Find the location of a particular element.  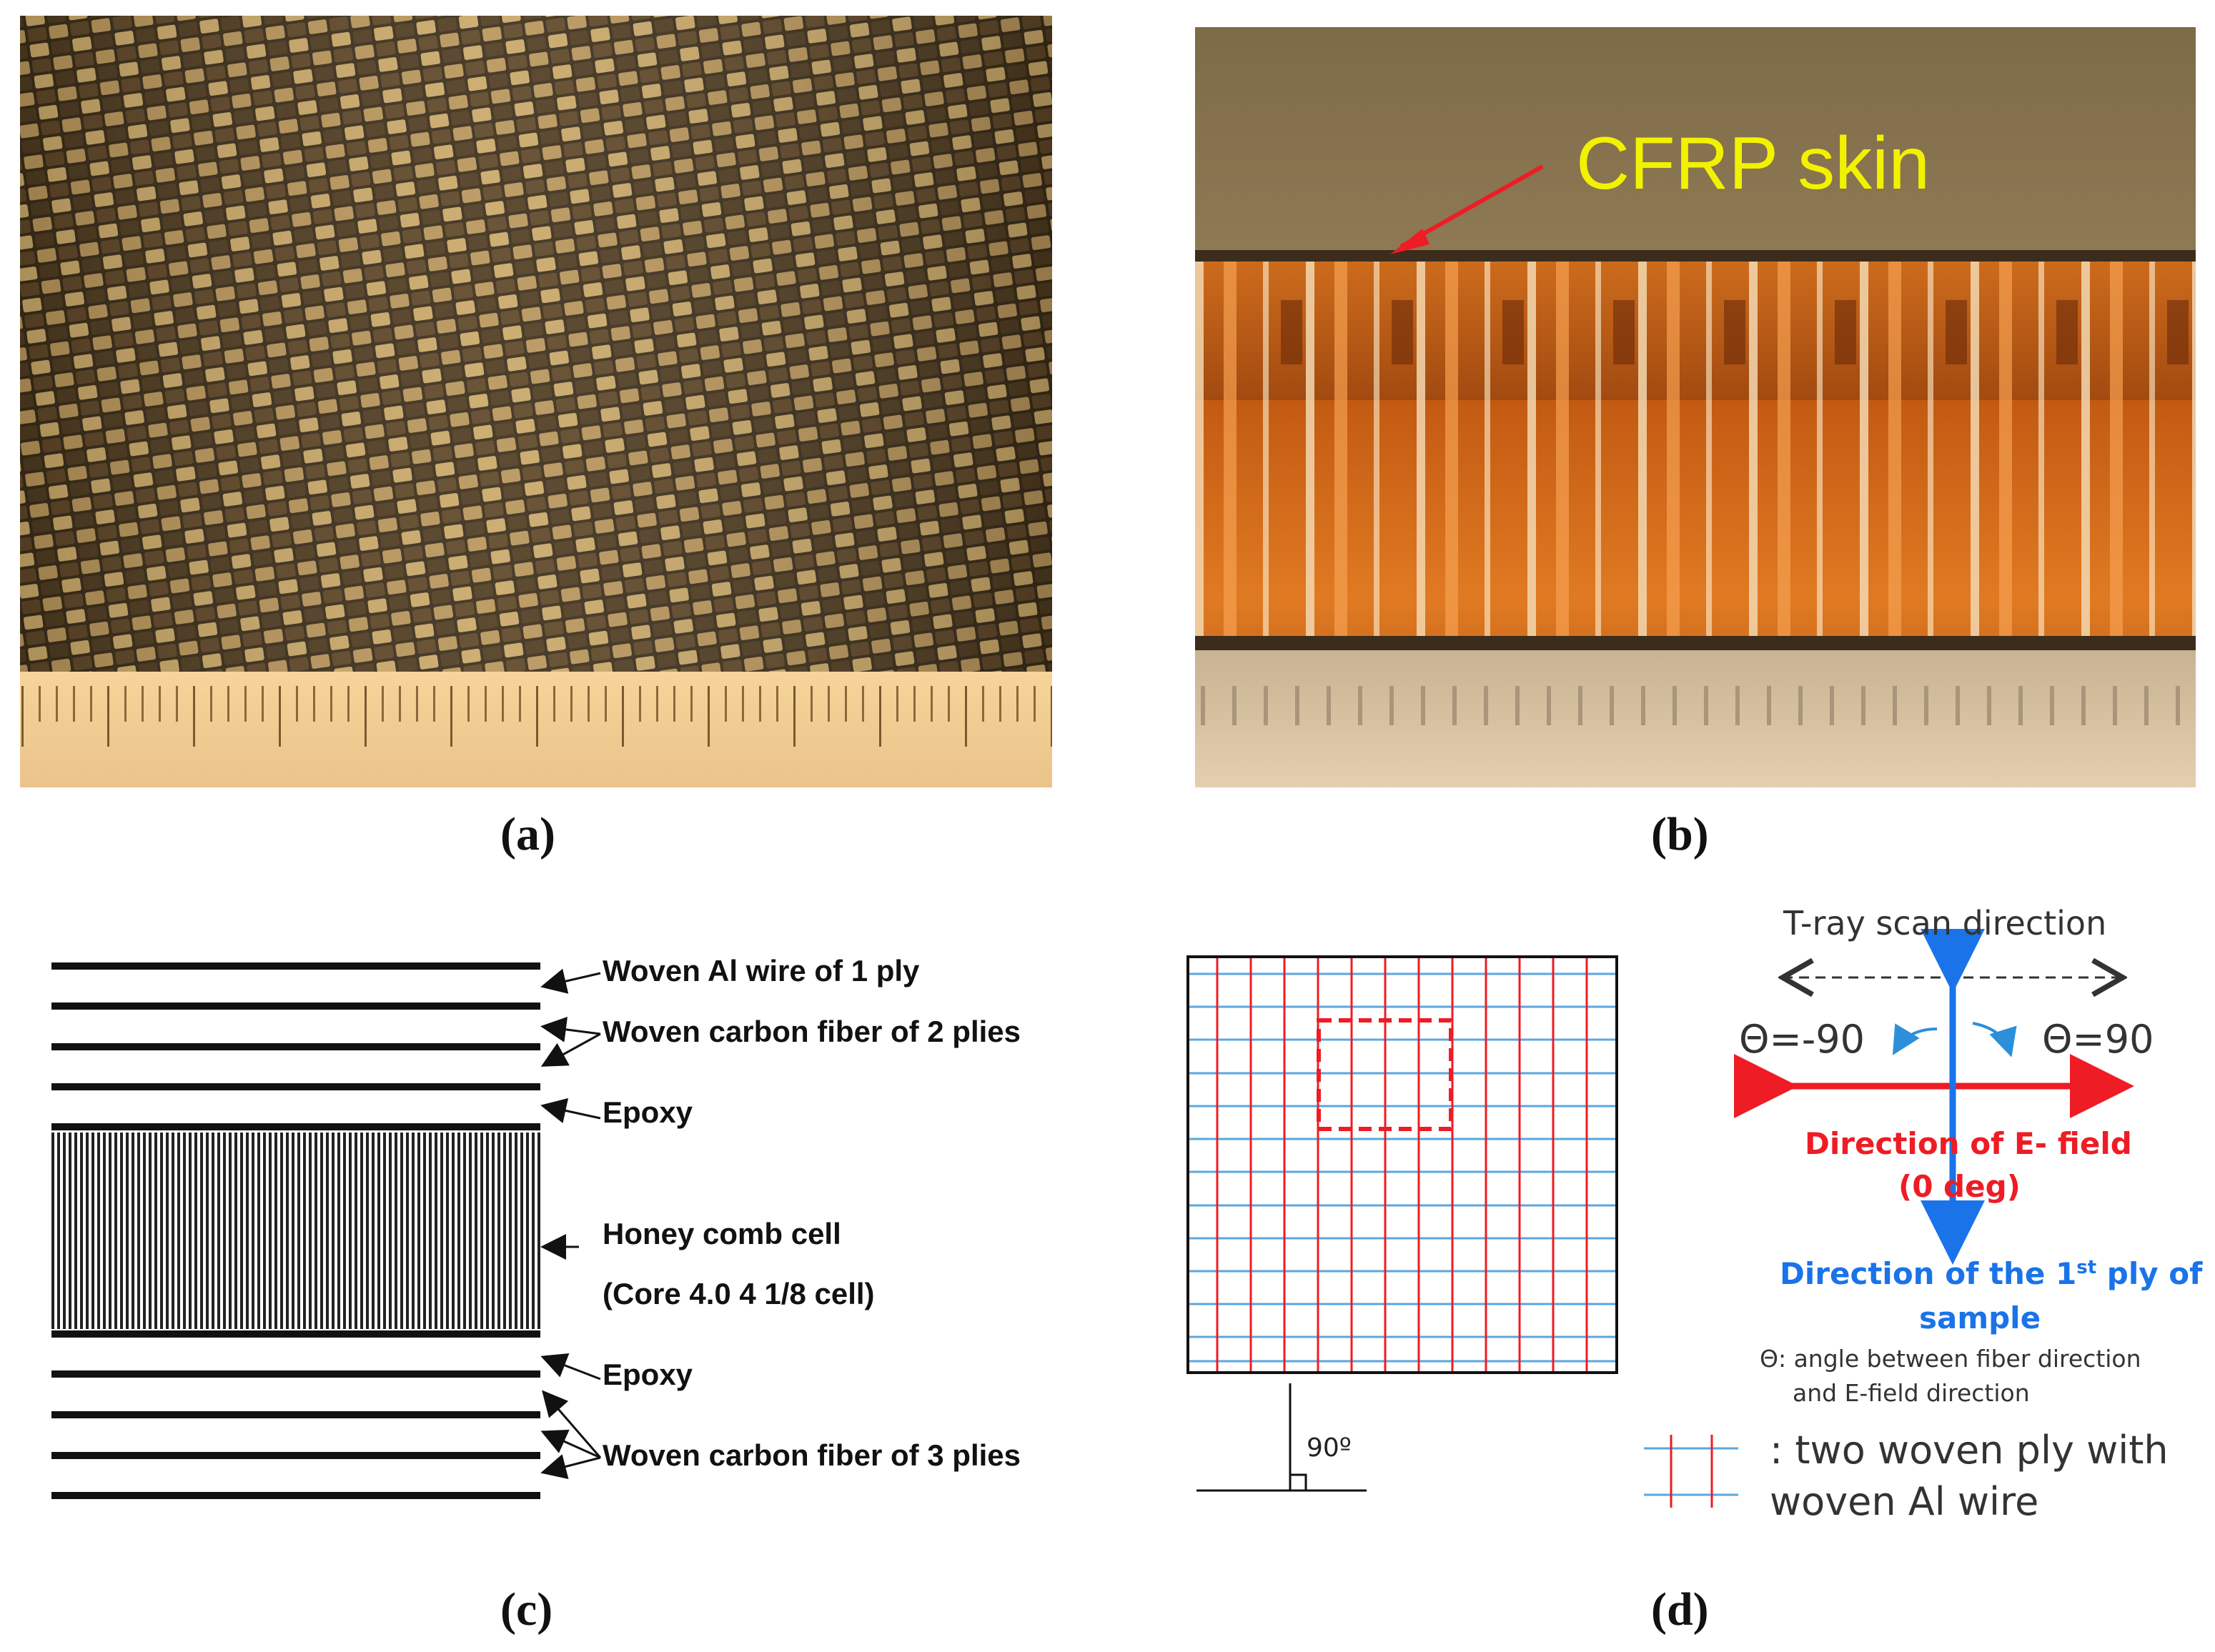

label-honeycomb-cell: Honey comb cell is located at coordinates (722, 1233).